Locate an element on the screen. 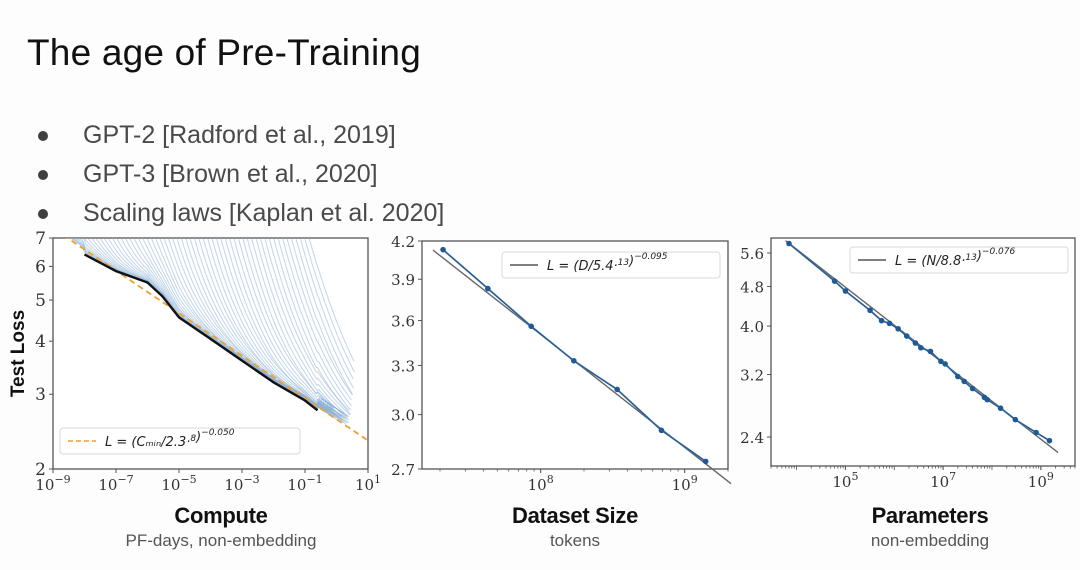 Image resolution: width=1080 pixels, height=570 pixels. y-tick-label: 3 is located at coordinates (40, 395).